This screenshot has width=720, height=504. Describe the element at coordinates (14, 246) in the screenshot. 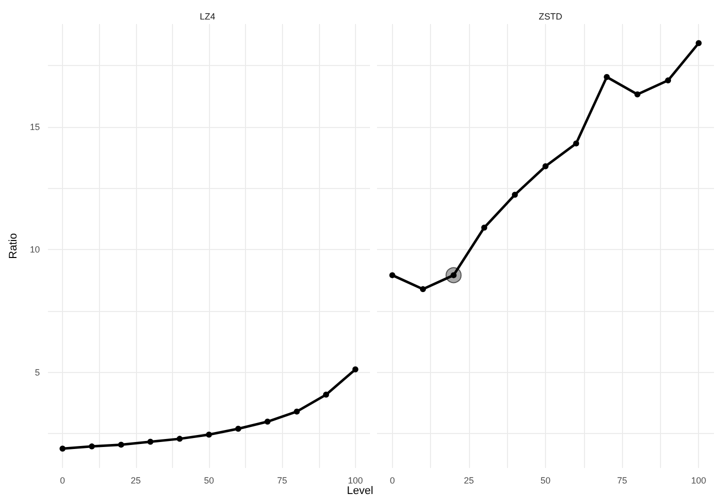

I see `y-axis-title: Ratio` at that location.